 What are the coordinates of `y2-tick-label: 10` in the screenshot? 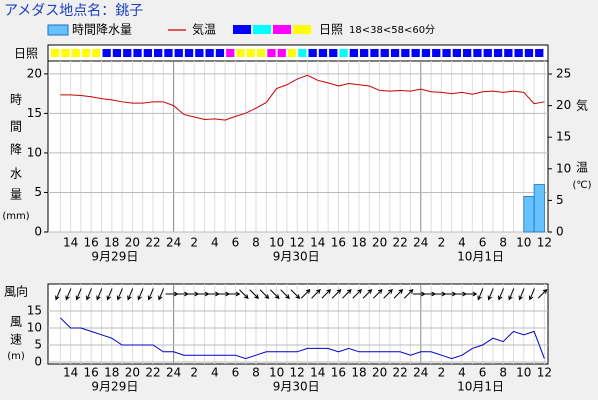 It's located at (563, 168).